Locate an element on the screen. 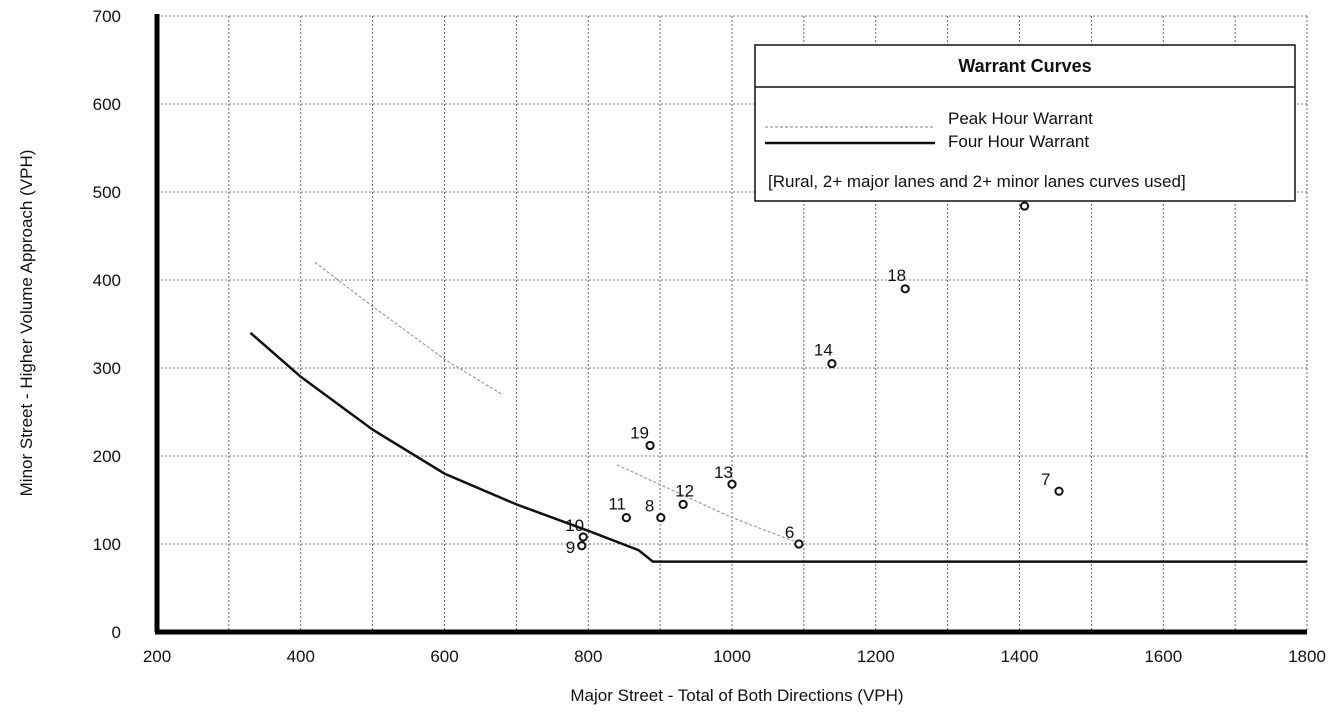 Image resolution: width=1341 pixels, height=713 pixels. x-tick-label: 200 is located at coordinates (157, 656).